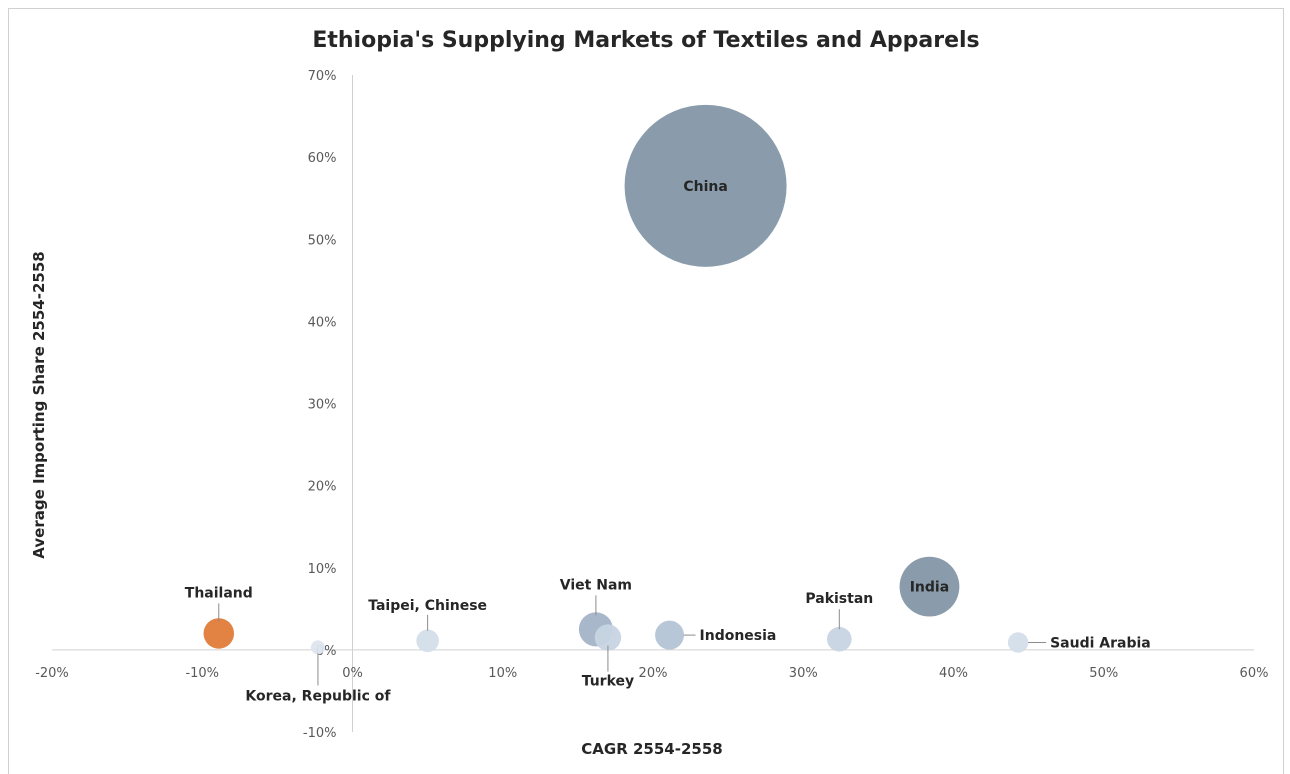 The height and width of the screenshot is (774, 1290). What do you see at coordinates (202, 673) in the screenshot?
I see `x-tick-label: -10%` at bounding box center [202, 673].